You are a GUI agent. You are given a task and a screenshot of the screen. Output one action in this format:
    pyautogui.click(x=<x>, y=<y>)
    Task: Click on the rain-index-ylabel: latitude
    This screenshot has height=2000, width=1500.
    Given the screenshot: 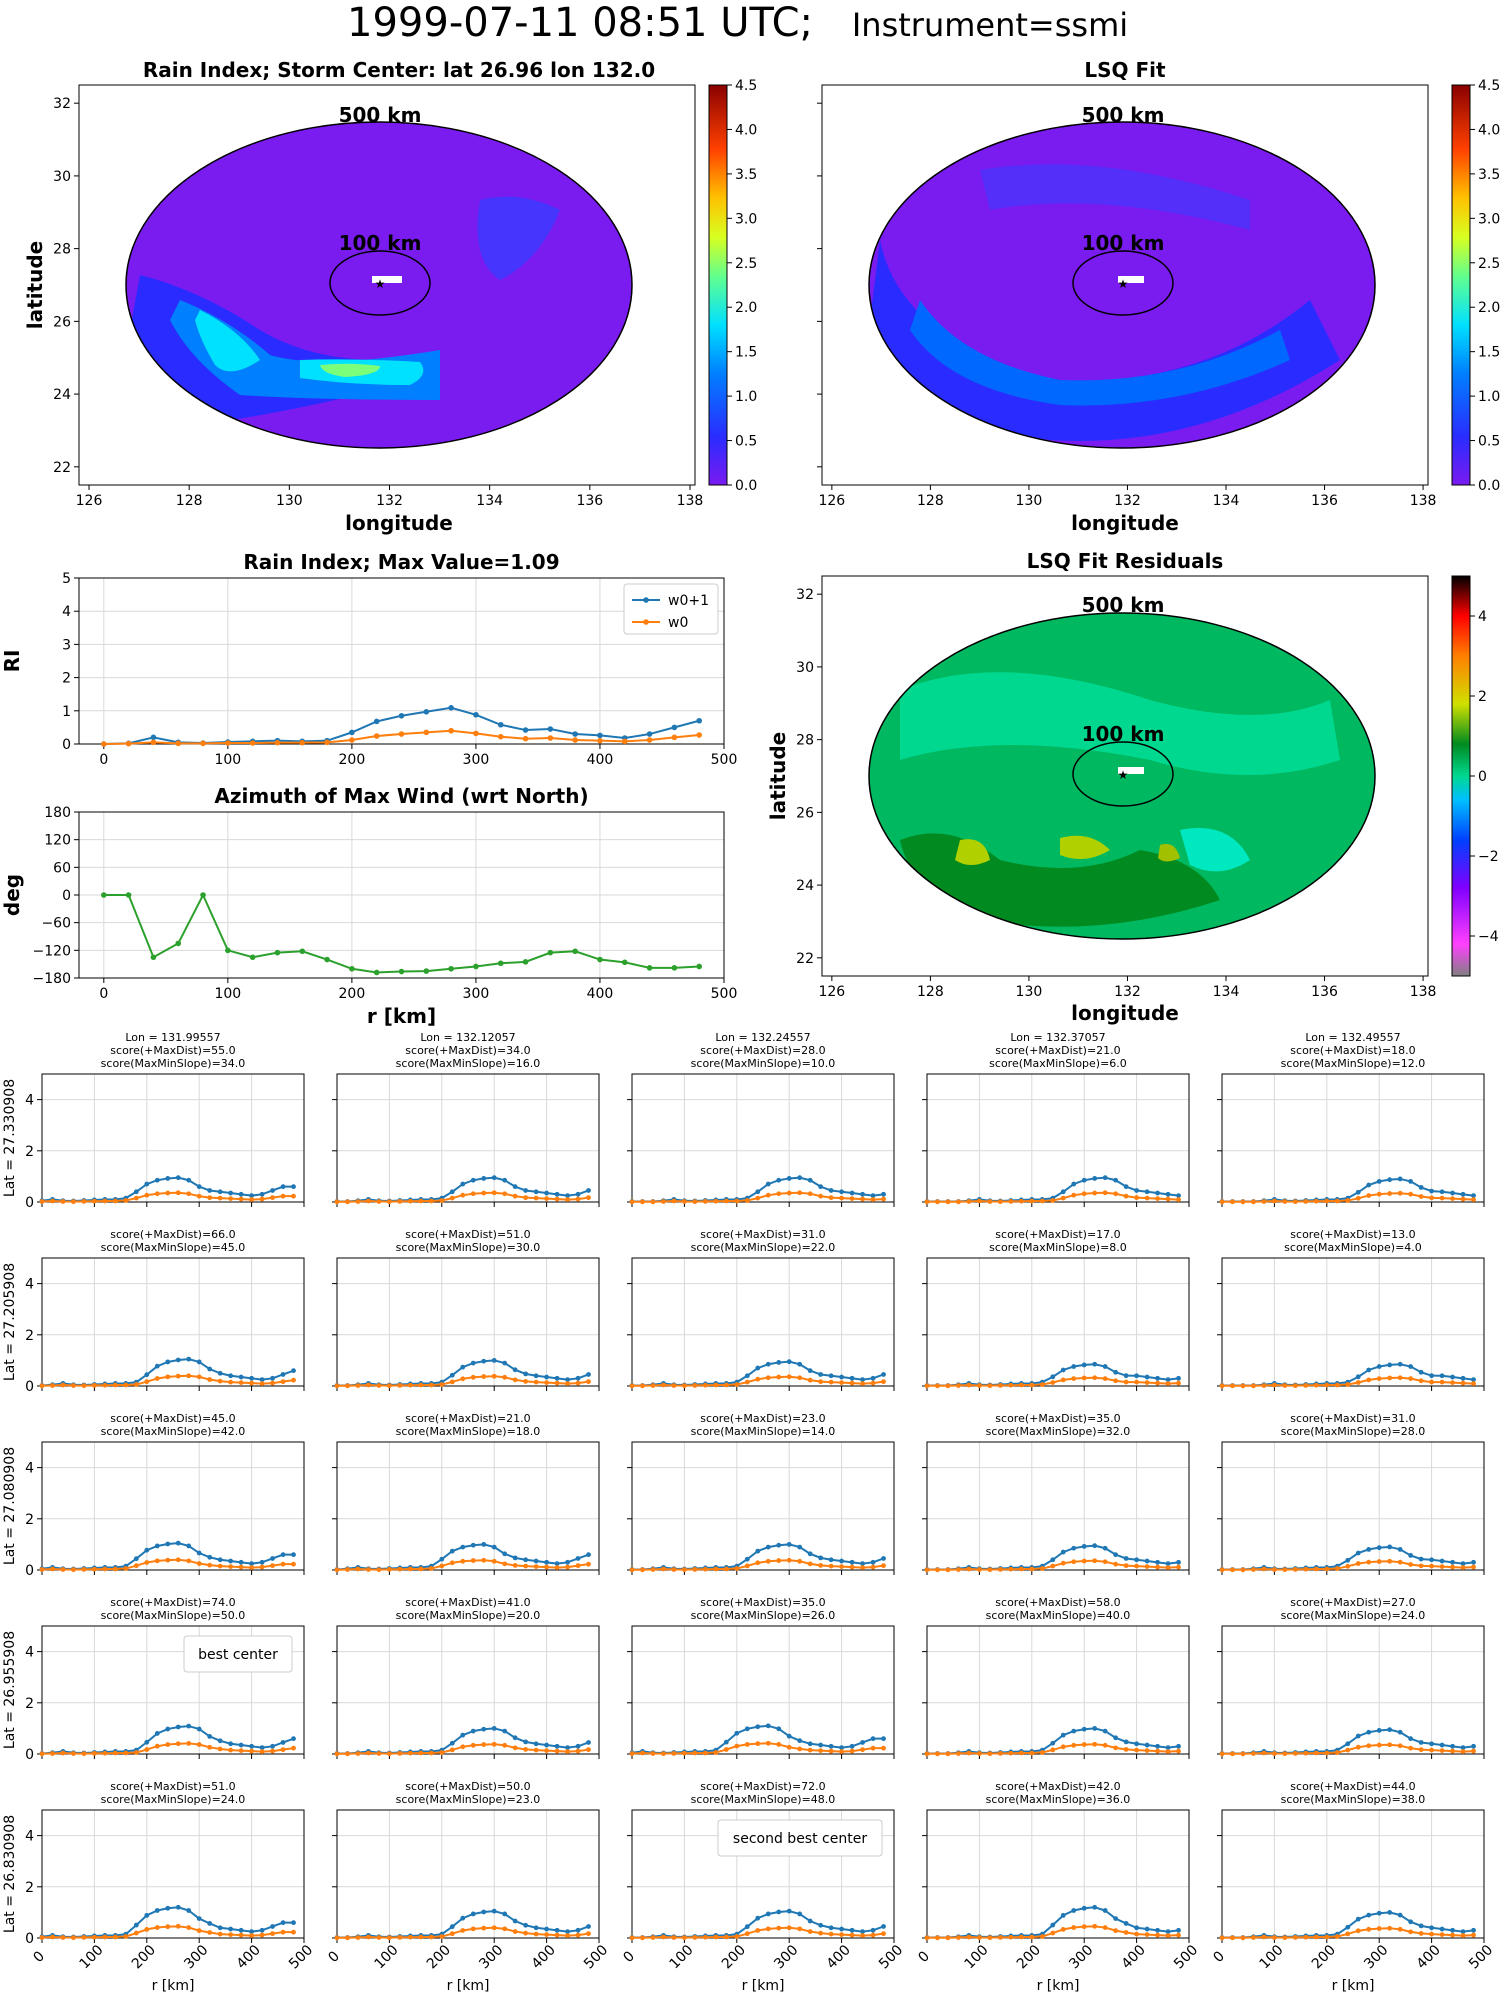 What is the action you would take?
    pyautogui.click(x=35, y=285)
    